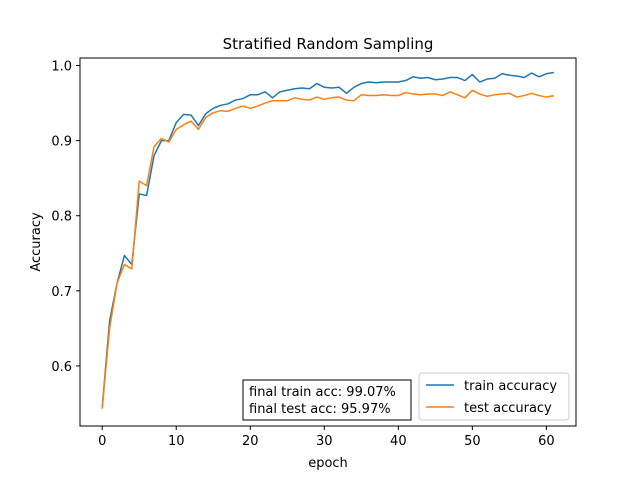 The height and width of the screenshot is (480, 640). I want to click on y-axis-label: Accuracy, so click(36, 242).